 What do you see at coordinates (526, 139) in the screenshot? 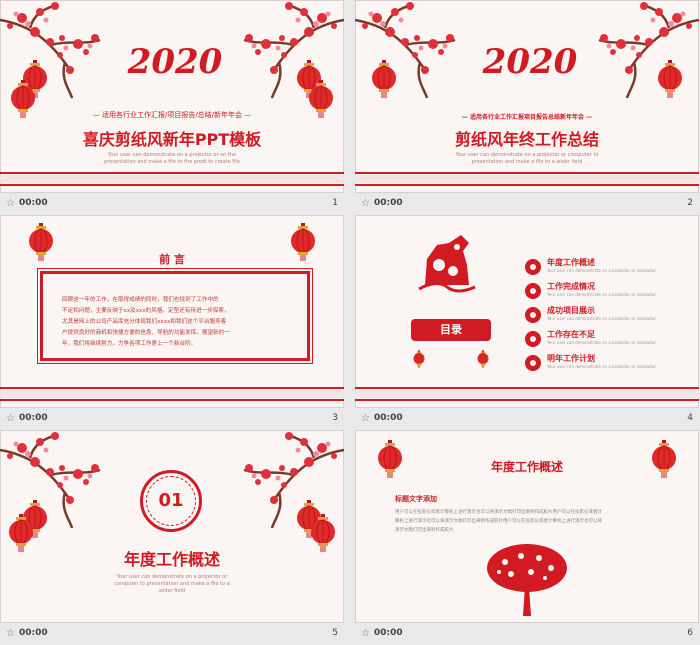
I see `slide-title: 剪纸风年终工作总结` at bounding box center [526, 139].